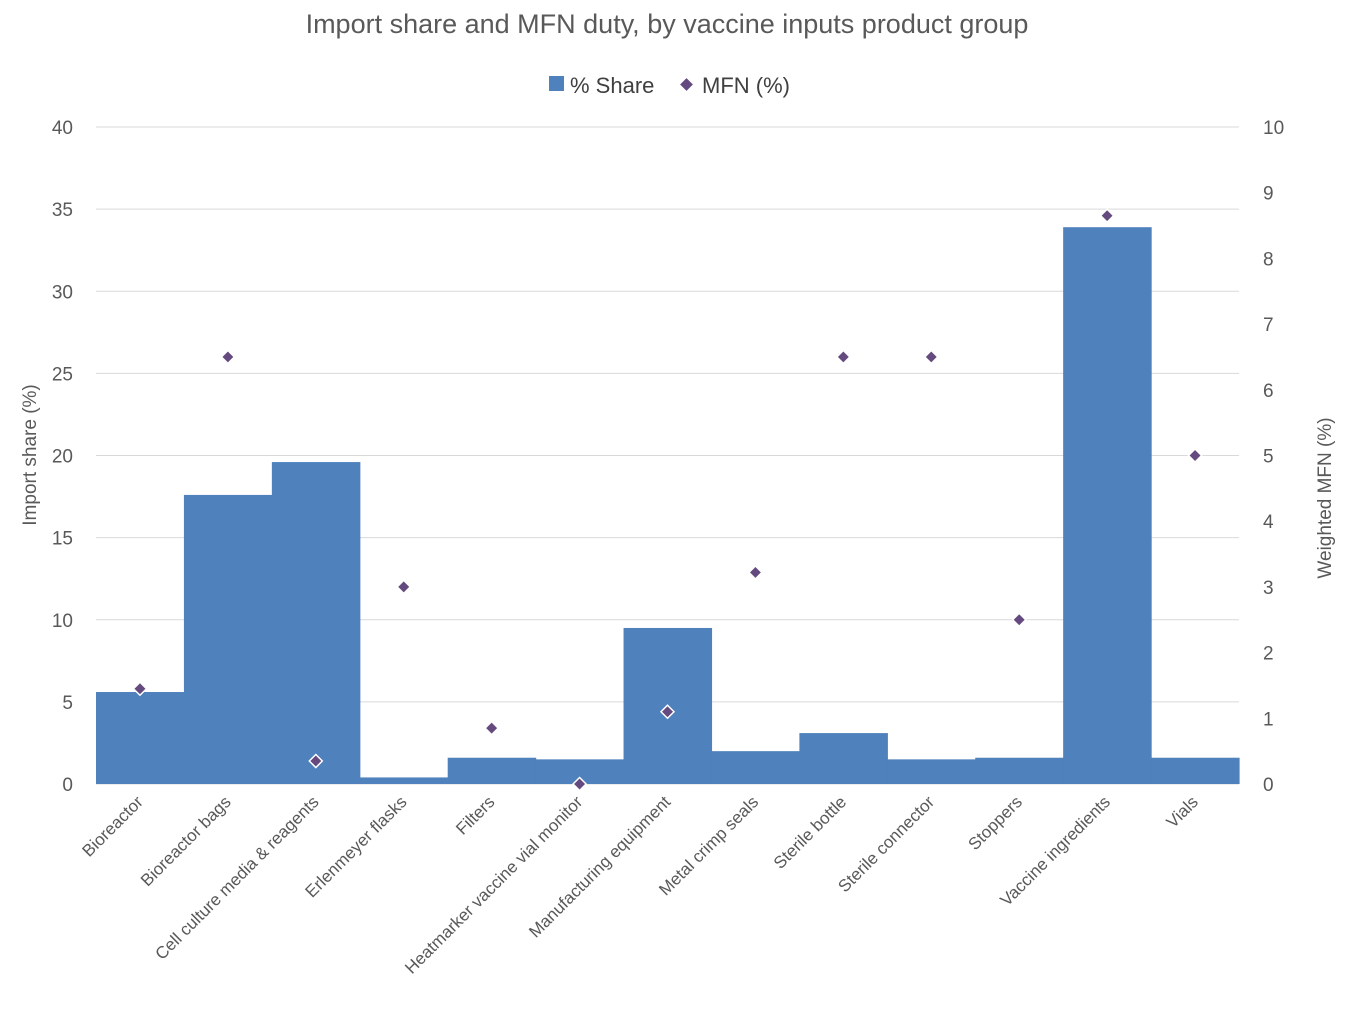  I want to click on left-tick-label: 15, so click(62, 539).